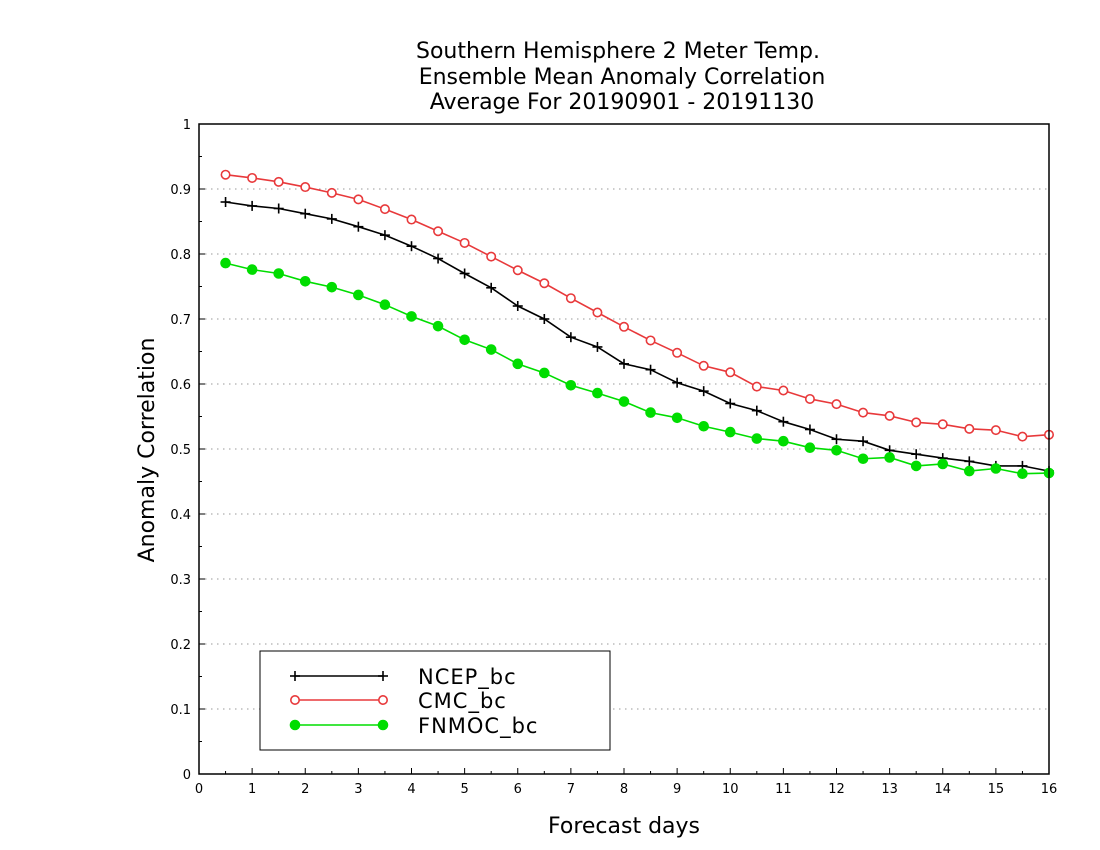 The image size is (1100, 850). What do you see at coordinates (180, 580) in the screenshot?
I see `y-tick-label-3: 0.3` at bounding box center [180, 580].